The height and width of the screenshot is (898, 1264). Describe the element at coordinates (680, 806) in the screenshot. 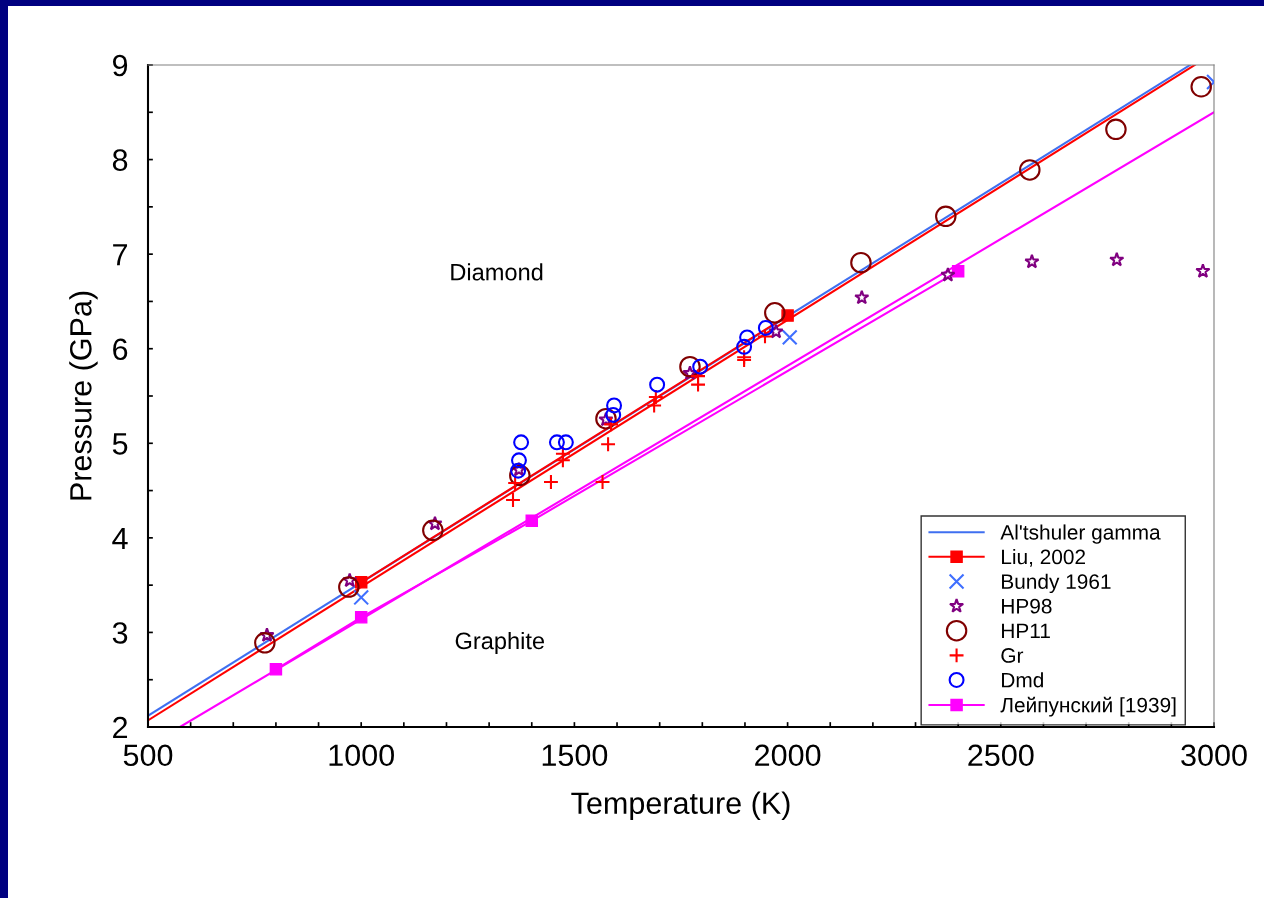

I see `x-axis-title: Temperature (K)` at that location.